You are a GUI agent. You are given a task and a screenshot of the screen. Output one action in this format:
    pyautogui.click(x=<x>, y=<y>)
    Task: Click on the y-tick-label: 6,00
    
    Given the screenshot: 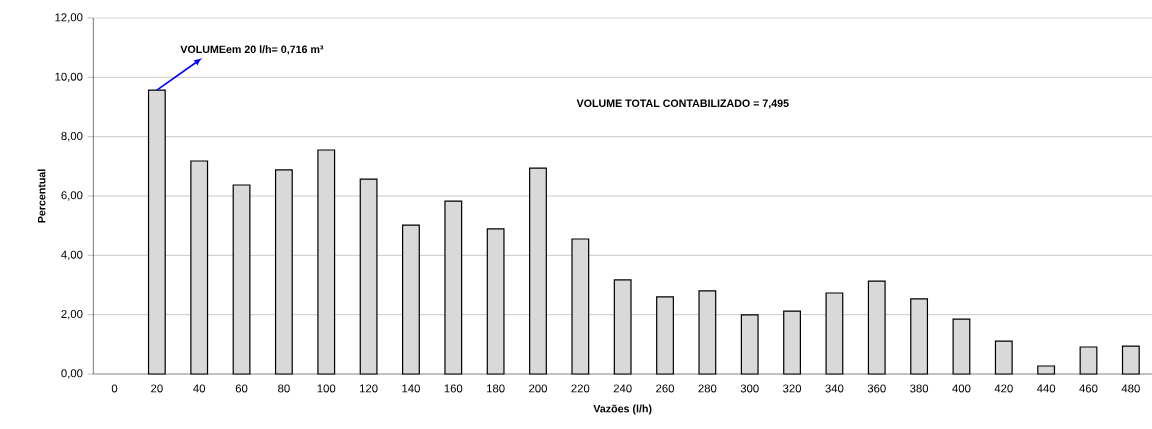 What is the action you would take?
    pyautogui.click(x=72, y=196)
    